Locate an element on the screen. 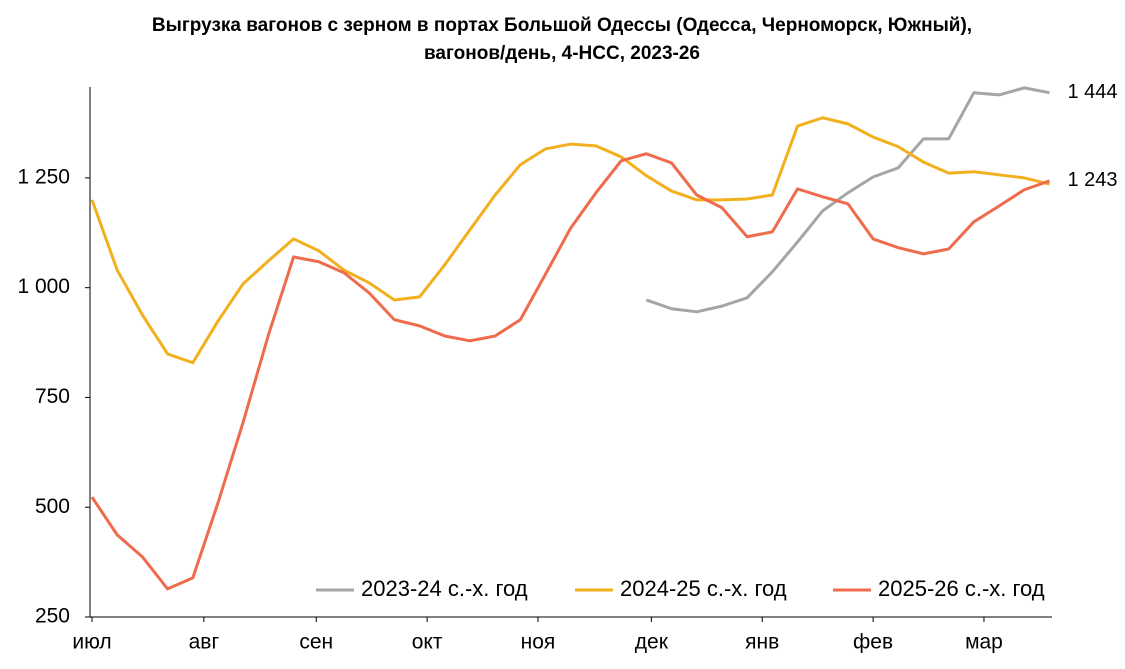  x-tick-label: фев is located at coordinates (873, 642).